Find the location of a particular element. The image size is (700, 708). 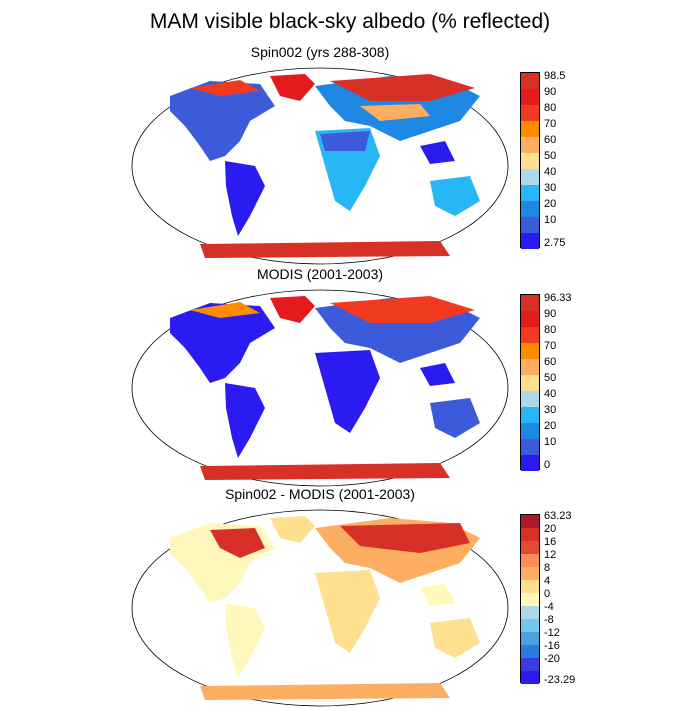

cbar-label: -8 is located at coordinates (549, 620).